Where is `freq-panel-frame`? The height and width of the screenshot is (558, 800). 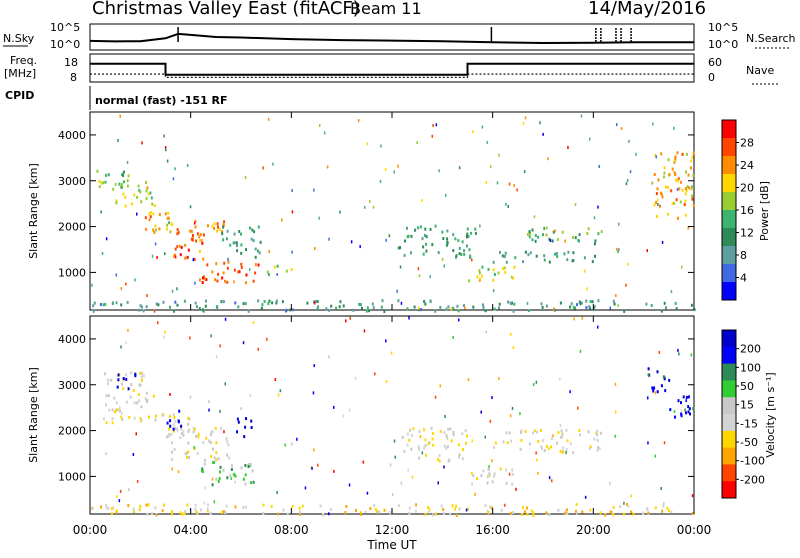 freq-panel-frame is located at coordinates (392, 68).